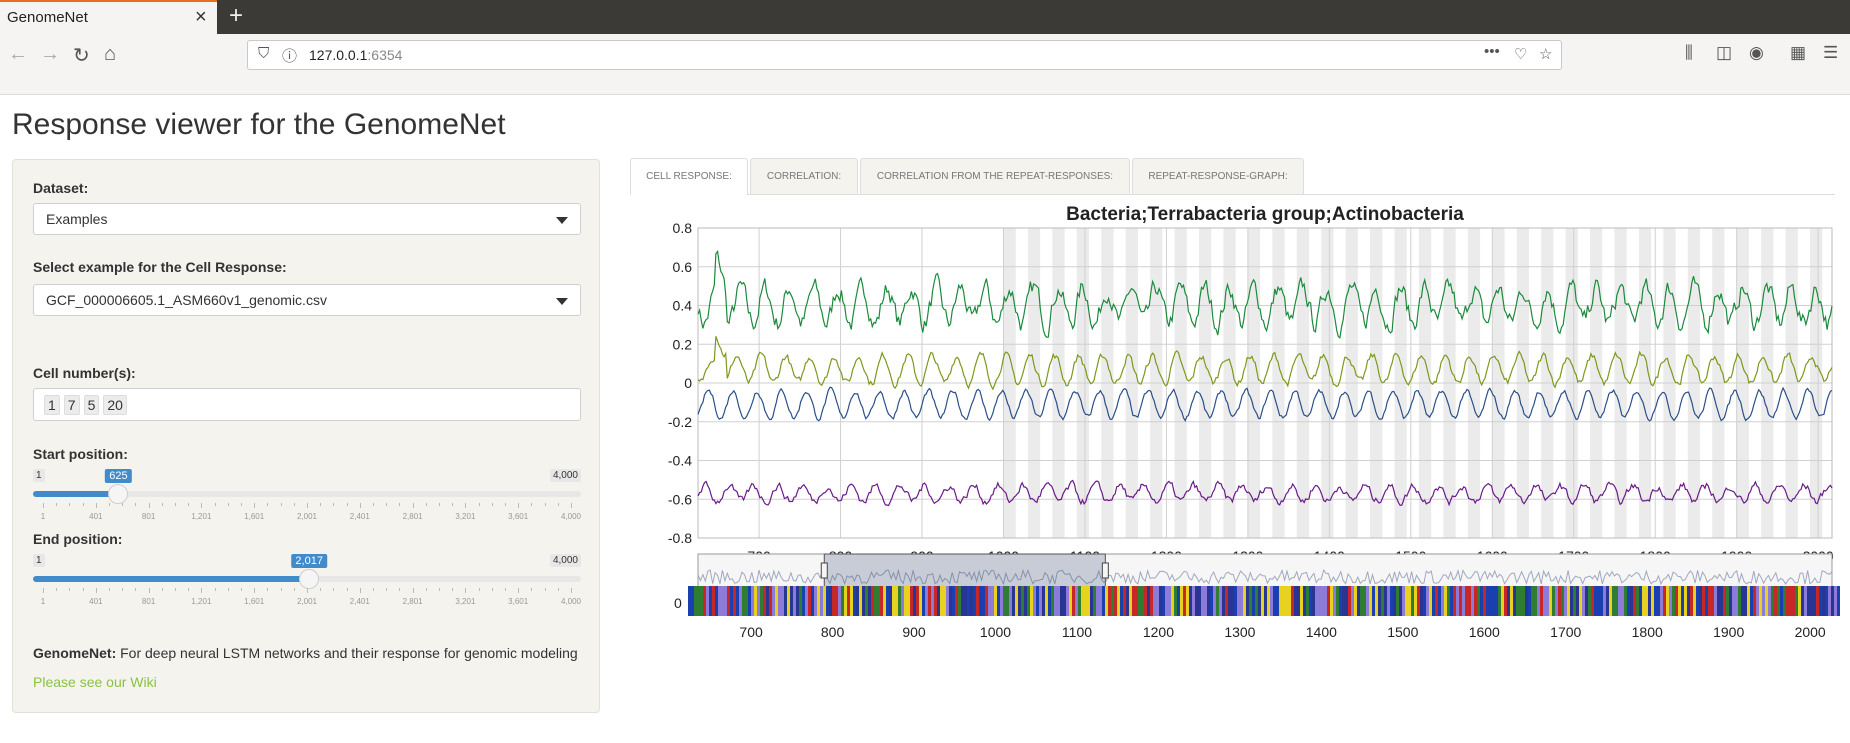  I want to click on slider-min-label: 1, so click(39, 560).